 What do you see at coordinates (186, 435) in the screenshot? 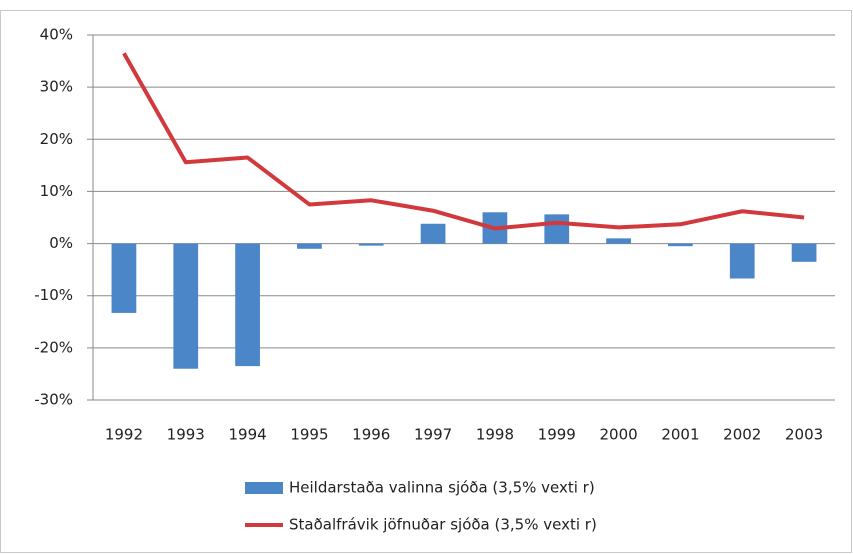
I see `x-tick-label: 1993` at bounding box center [186, 435].